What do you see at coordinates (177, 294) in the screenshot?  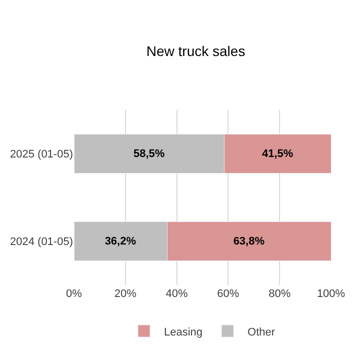 I see `x-tick-label: 40%` at bounding box center [177, 294].